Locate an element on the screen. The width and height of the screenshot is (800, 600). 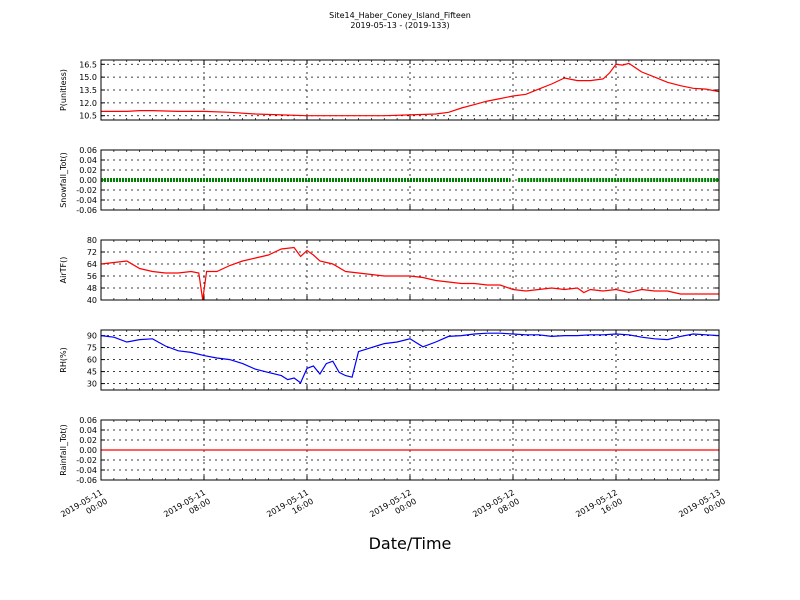
y-tick-label: 15.0 is located at coordinates (88, 77).